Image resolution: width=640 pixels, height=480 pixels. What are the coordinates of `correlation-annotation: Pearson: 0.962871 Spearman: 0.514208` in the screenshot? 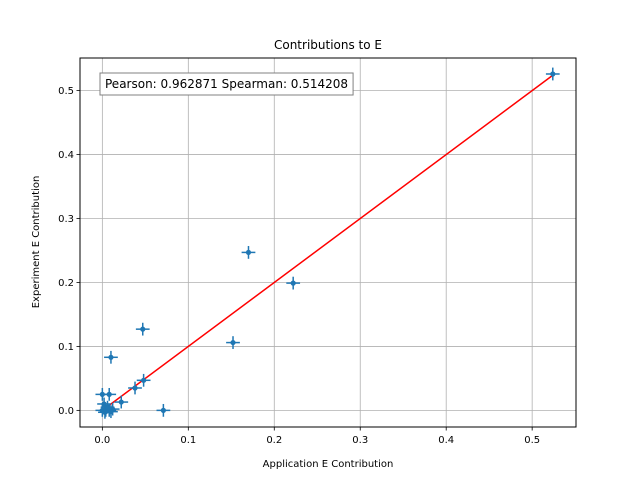 It's located at (226, 84).